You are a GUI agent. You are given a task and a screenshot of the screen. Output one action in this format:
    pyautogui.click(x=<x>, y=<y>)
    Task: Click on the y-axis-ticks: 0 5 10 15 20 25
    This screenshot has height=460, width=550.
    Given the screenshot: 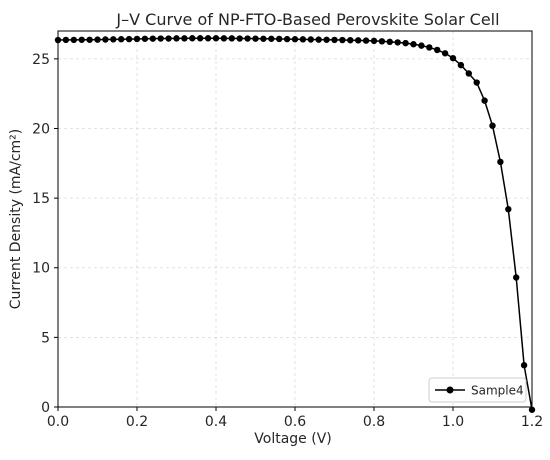 What is the action you would take?
    pyautogui.click(x=45, y=234)
    